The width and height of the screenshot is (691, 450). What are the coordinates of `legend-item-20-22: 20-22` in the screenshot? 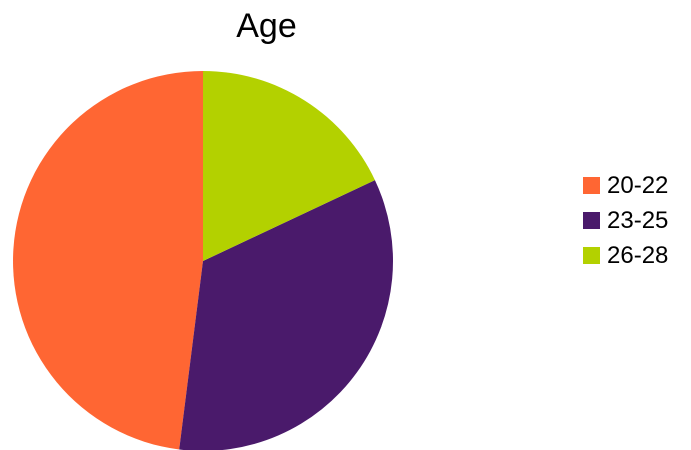 It's located at (625, 185).